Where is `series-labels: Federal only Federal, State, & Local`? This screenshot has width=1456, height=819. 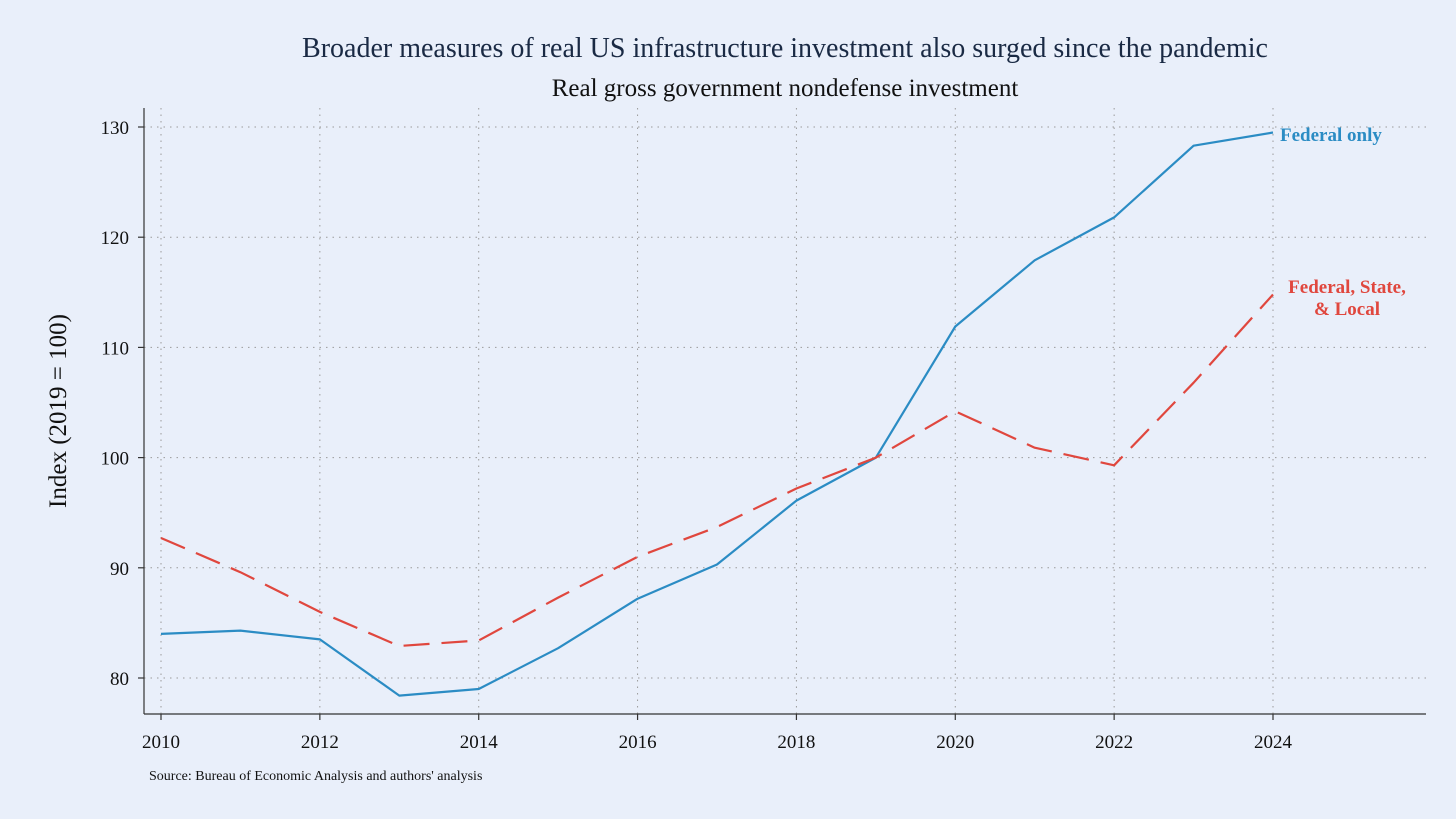 series-labels: Federal only Federal, State, & Local is located at coordinates (1343, 222).